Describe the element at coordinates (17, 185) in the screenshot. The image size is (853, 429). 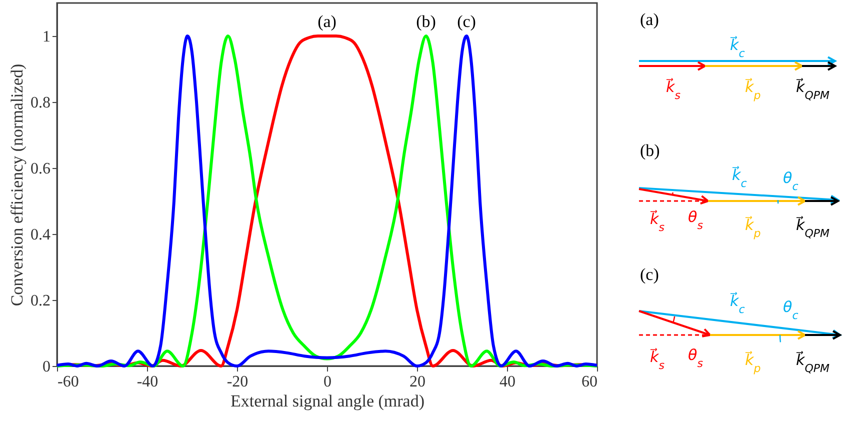
I see `y-axis-title: Conversion efficiency (normalized)` at that location.